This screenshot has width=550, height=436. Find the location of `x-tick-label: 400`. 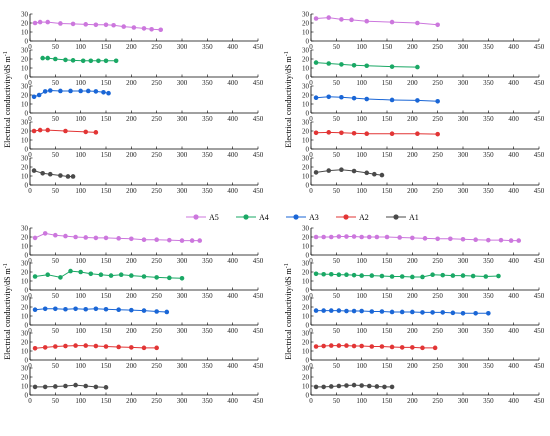

x-tick-label: 400 is located at coordinates (232, 155).